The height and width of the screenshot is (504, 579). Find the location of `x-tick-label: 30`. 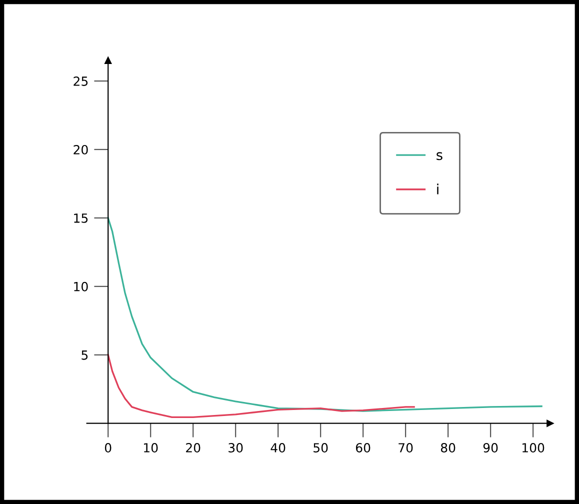

x-tick-label: 30 is located at coordinates (235, 447).